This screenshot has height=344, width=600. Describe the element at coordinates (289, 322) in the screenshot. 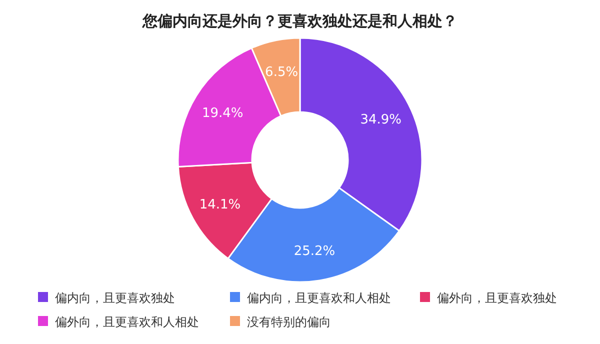

I see `legend-label: 没有特别的偏向` at that location.